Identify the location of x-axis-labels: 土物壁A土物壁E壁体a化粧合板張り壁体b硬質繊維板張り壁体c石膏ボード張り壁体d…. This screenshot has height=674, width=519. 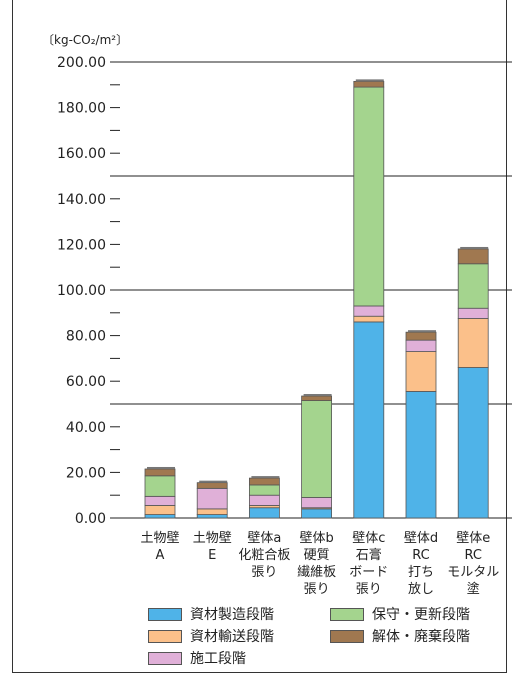
(319, 564).